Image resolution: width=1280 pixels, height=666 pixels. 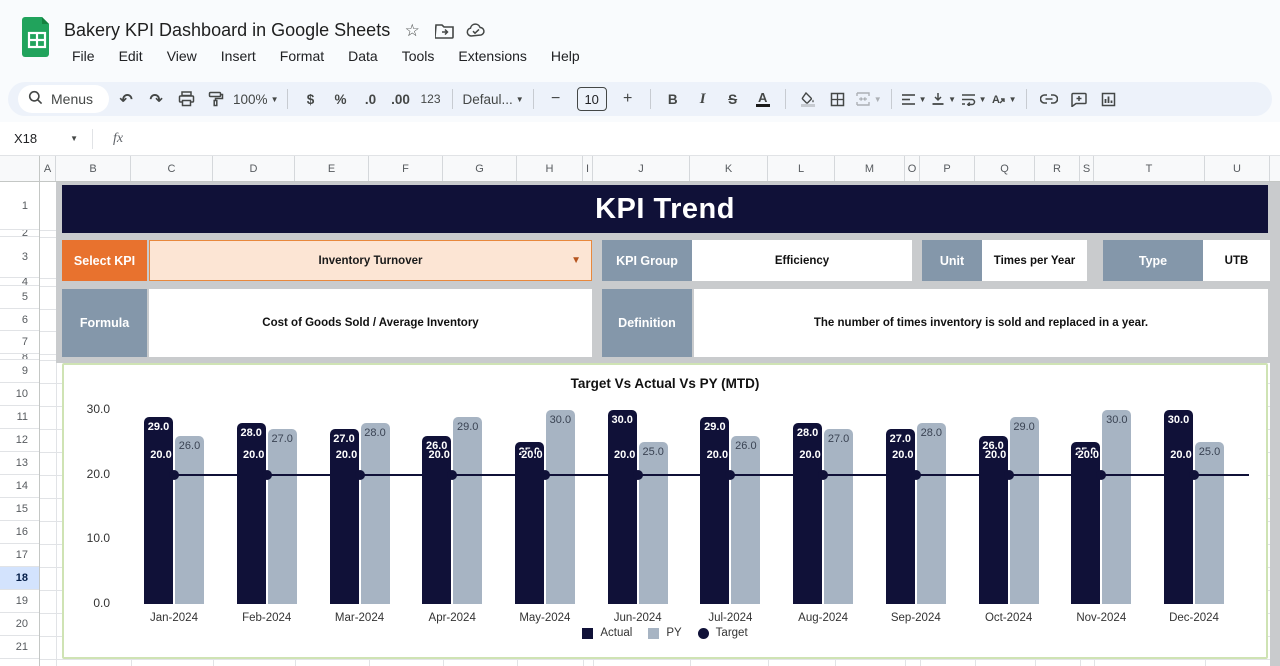 I want to click on vertical-align-button: ▼, so click(x=944, y=99).